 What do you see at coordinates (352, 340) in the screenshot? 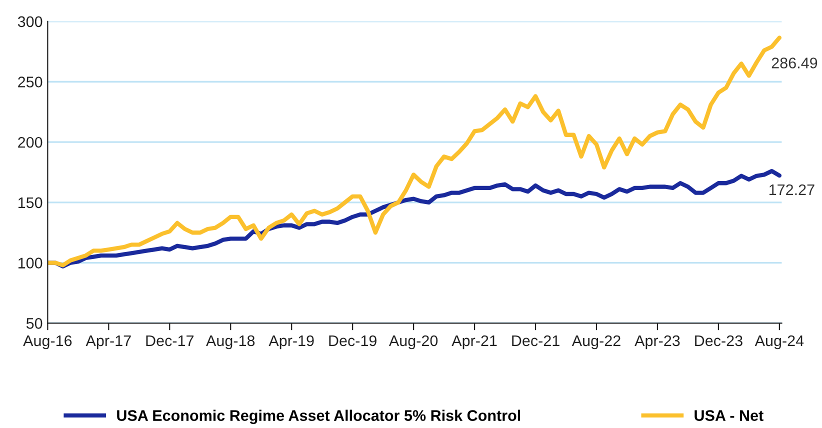
I see `x-tick-label: Dec-19` at bounding box center [352, 340].